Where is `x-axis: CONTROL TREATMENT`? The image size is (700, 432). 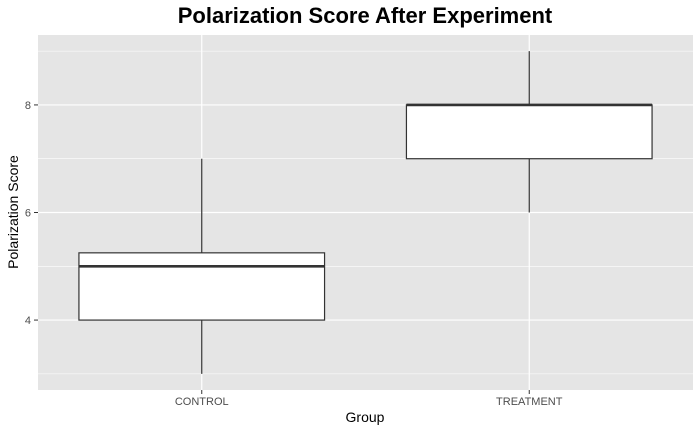
x-axis: CONTROL TREATMENT is located at coordinates (369, 399).